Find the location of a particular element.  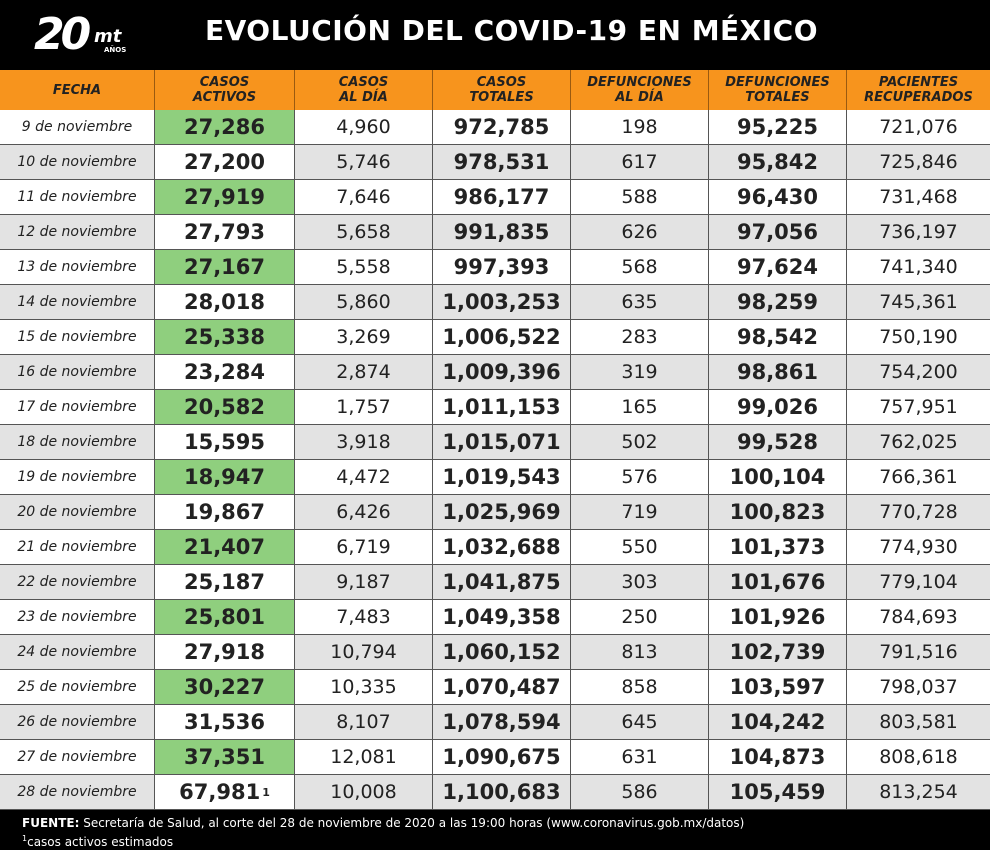

table-cell: 103,597 is located at coordinates (778, 687).